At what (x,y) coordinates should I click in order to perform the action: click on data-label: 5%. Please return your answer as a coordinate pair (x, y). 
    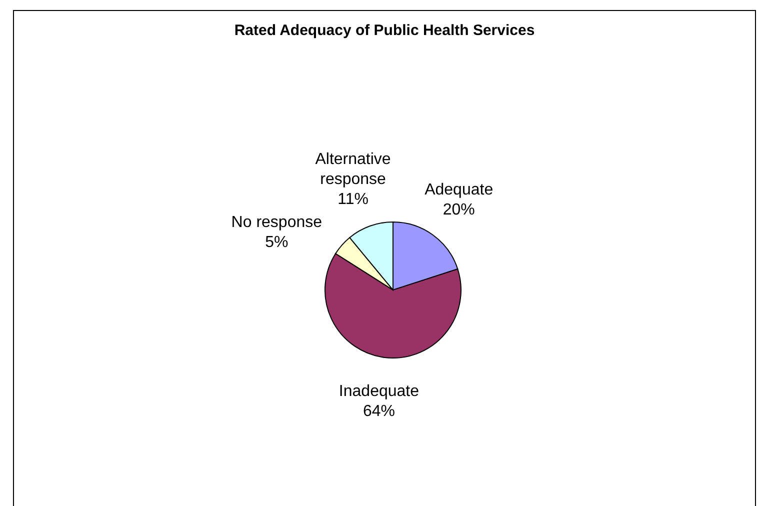
    Looking at the image, I should click on (276, 242).